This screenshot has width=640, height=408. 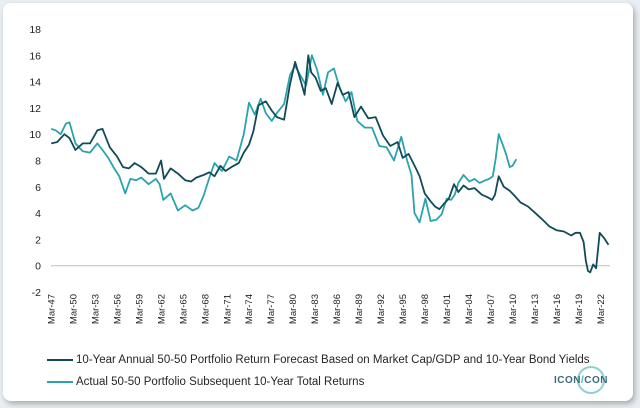 What do you see at coordinates (35, 83) in the screenshot?
I see `y-tick-label: 14` at bounding box center [35, 83].